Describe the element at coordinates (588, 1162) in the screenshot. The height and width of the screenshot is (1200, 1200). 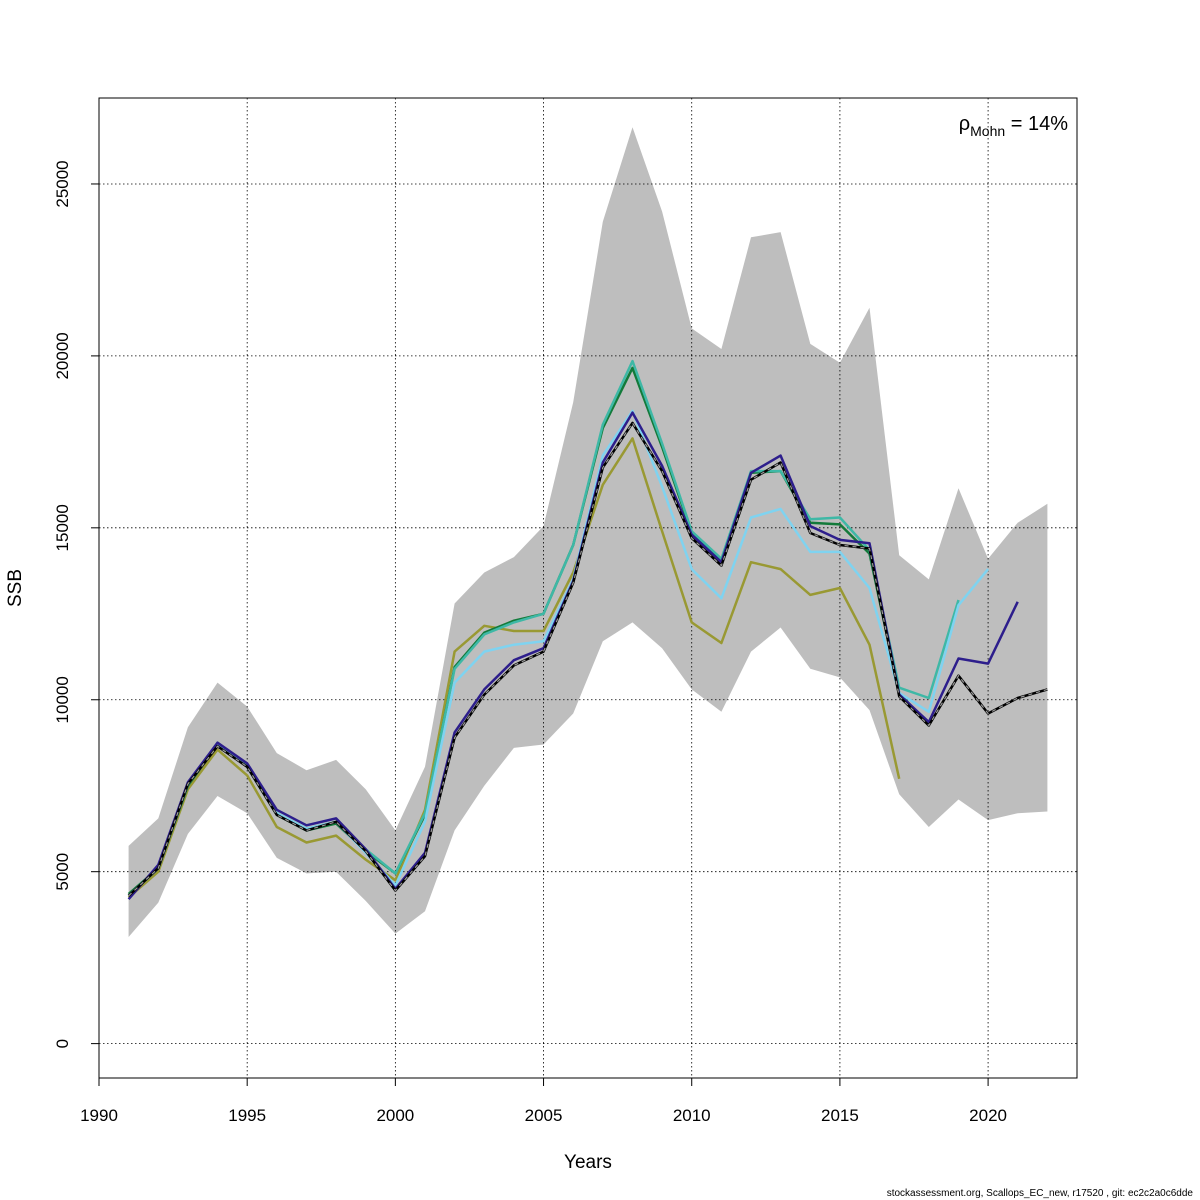
I see `x-axis-title: Years` at that location.